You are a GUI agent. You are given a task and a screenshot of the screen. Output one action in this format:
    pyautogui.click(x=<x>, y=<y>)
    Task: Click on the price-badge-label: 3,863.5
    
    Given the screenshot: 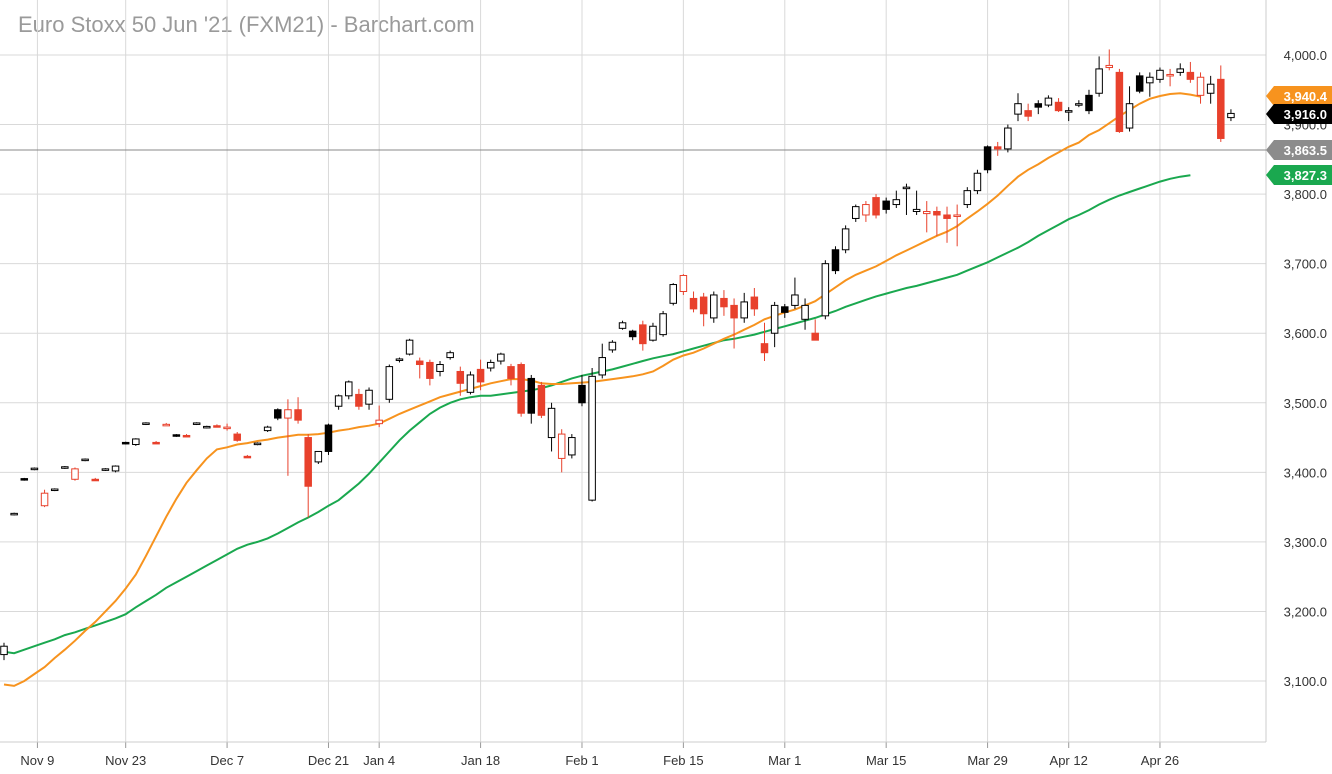 What is the action you would take?
    pyautogui.click(x=1305, y=150)
    